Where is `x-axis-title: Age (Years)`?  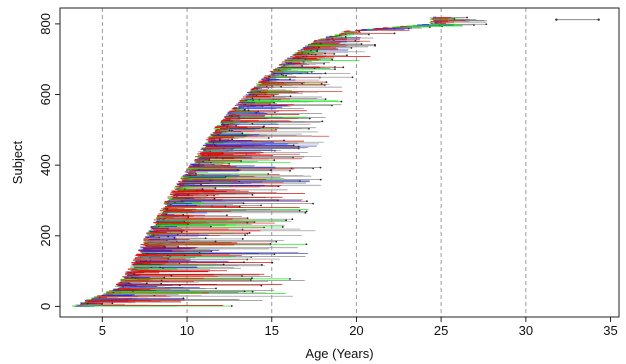 x-axis-title: Age (Years) is located at coordinates (339, 353).